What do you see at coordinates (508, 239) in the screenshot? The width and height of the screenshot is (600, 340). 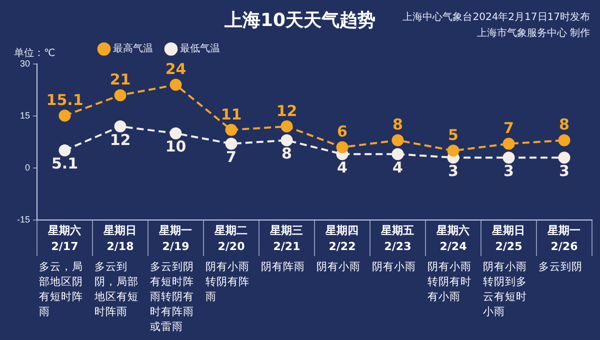 I see `x-tick-label: 星期日 2/25` at bounding box center [508, 239].